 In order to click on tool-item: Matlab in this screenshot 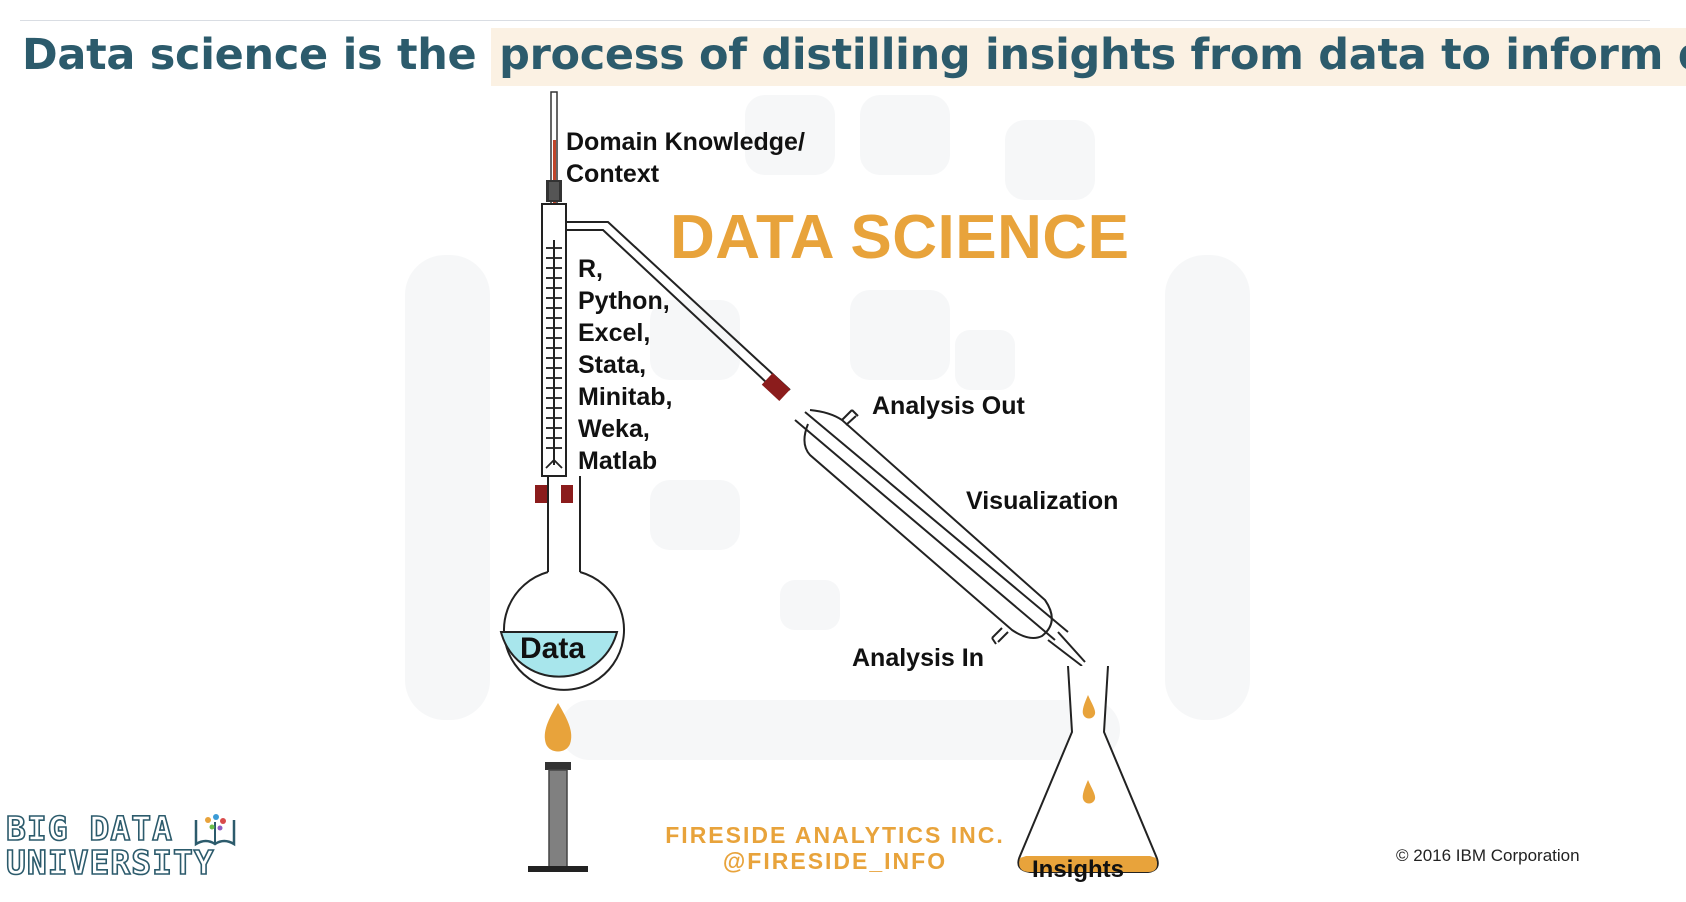, I will do `click(618, 461)`.